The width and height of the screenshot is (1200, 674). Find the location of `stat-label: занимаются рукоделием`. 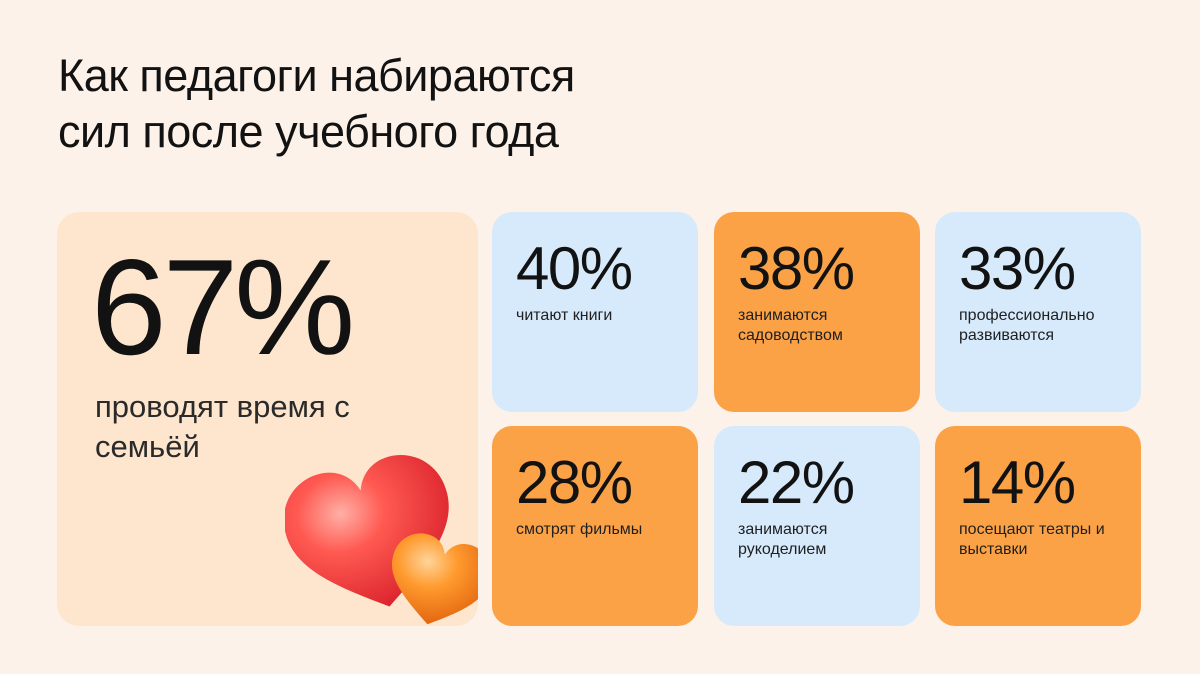

stat-label: занимаются рукоделием is located at coordinates (783, 539).